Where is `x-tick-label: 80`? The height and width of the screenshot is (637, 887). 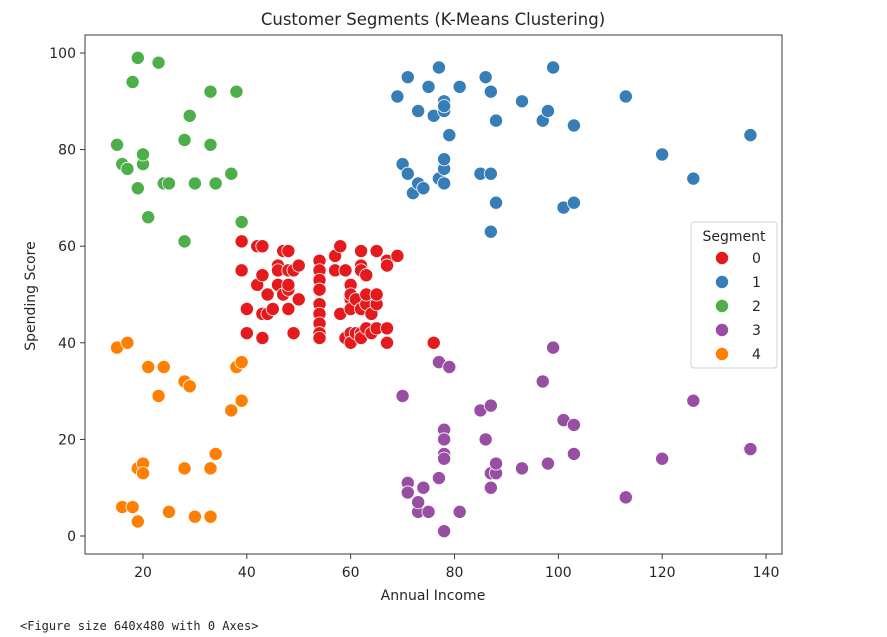
x-tick-label: 80 is located at coordinates (455, 573).